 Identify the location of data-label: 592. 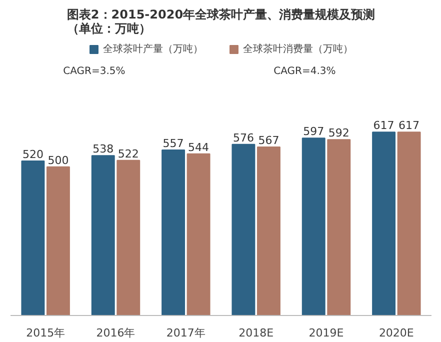
(339, 133).